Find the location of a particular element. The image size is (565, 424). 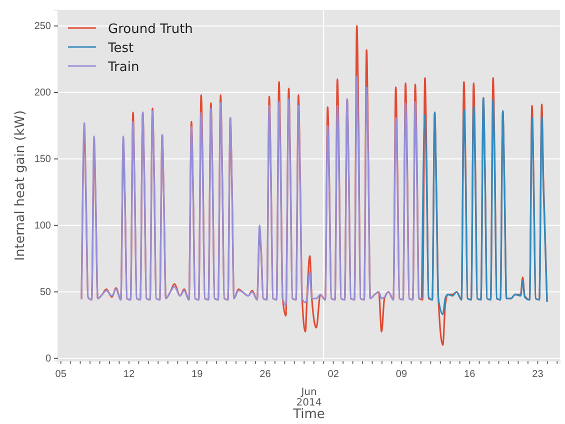

y-tick-label: 100 is located at coordinates (43, 226).